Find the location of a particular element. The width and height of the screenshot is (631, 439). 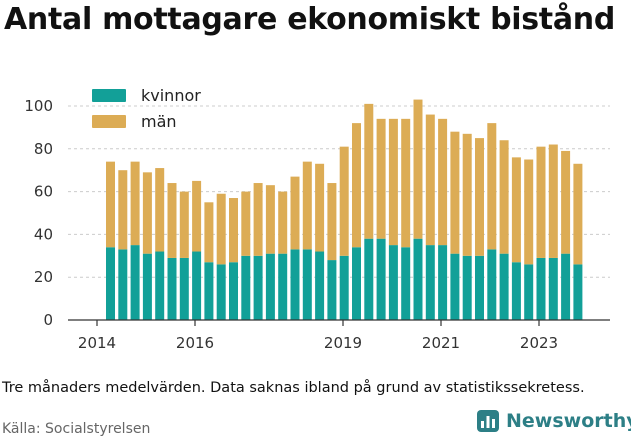

legend-label-kvinnor: kvinnor is located at coordinates (171, 95).